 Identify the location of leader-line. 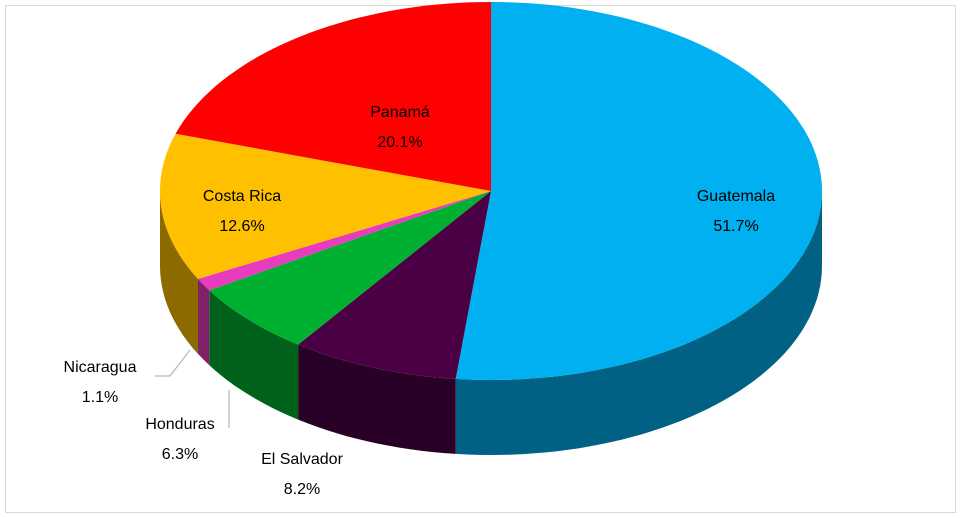
(173, 363).